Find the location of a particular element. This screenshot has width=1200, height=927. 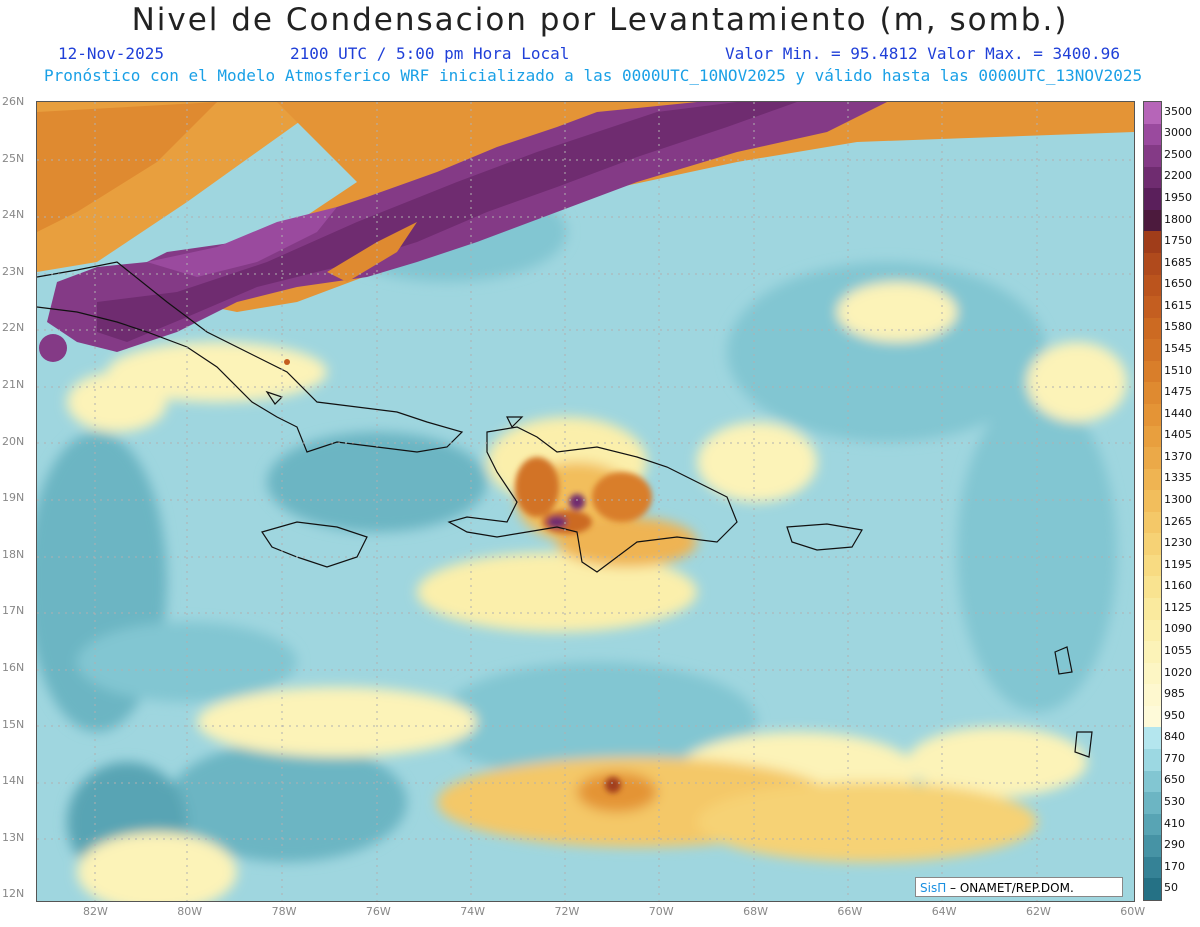

colorbar-label: 1475 is located at coordinates (1178, 392).